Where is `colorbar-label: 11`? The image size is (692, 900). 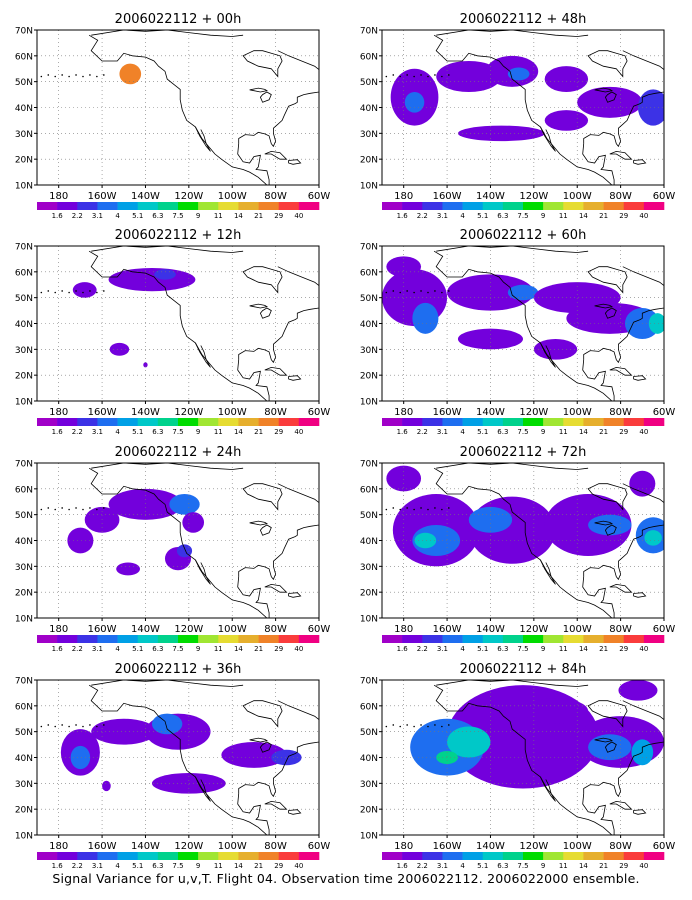
colorbar-label: 11 is located at coordinates (563, 649).